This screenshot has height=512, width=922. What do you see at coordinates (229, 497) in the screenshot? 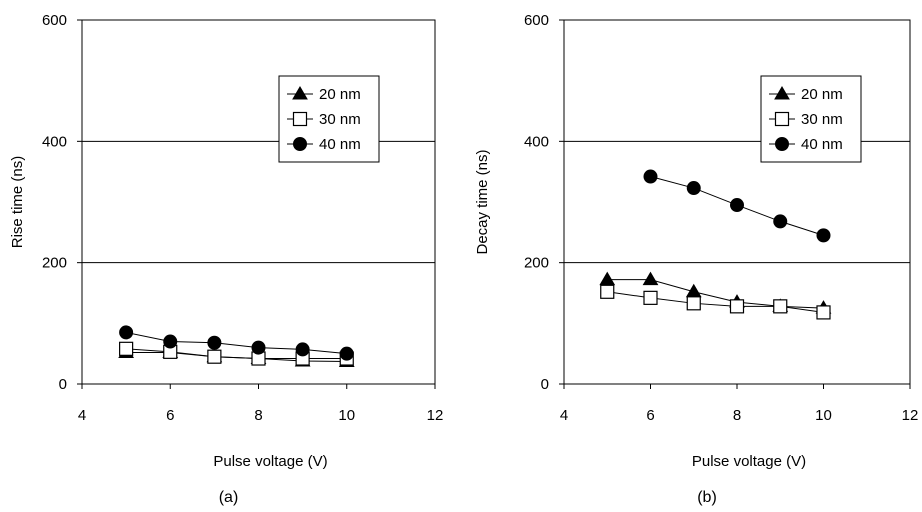
I see `panel-label: (a)` at bounding box center [229, 497].